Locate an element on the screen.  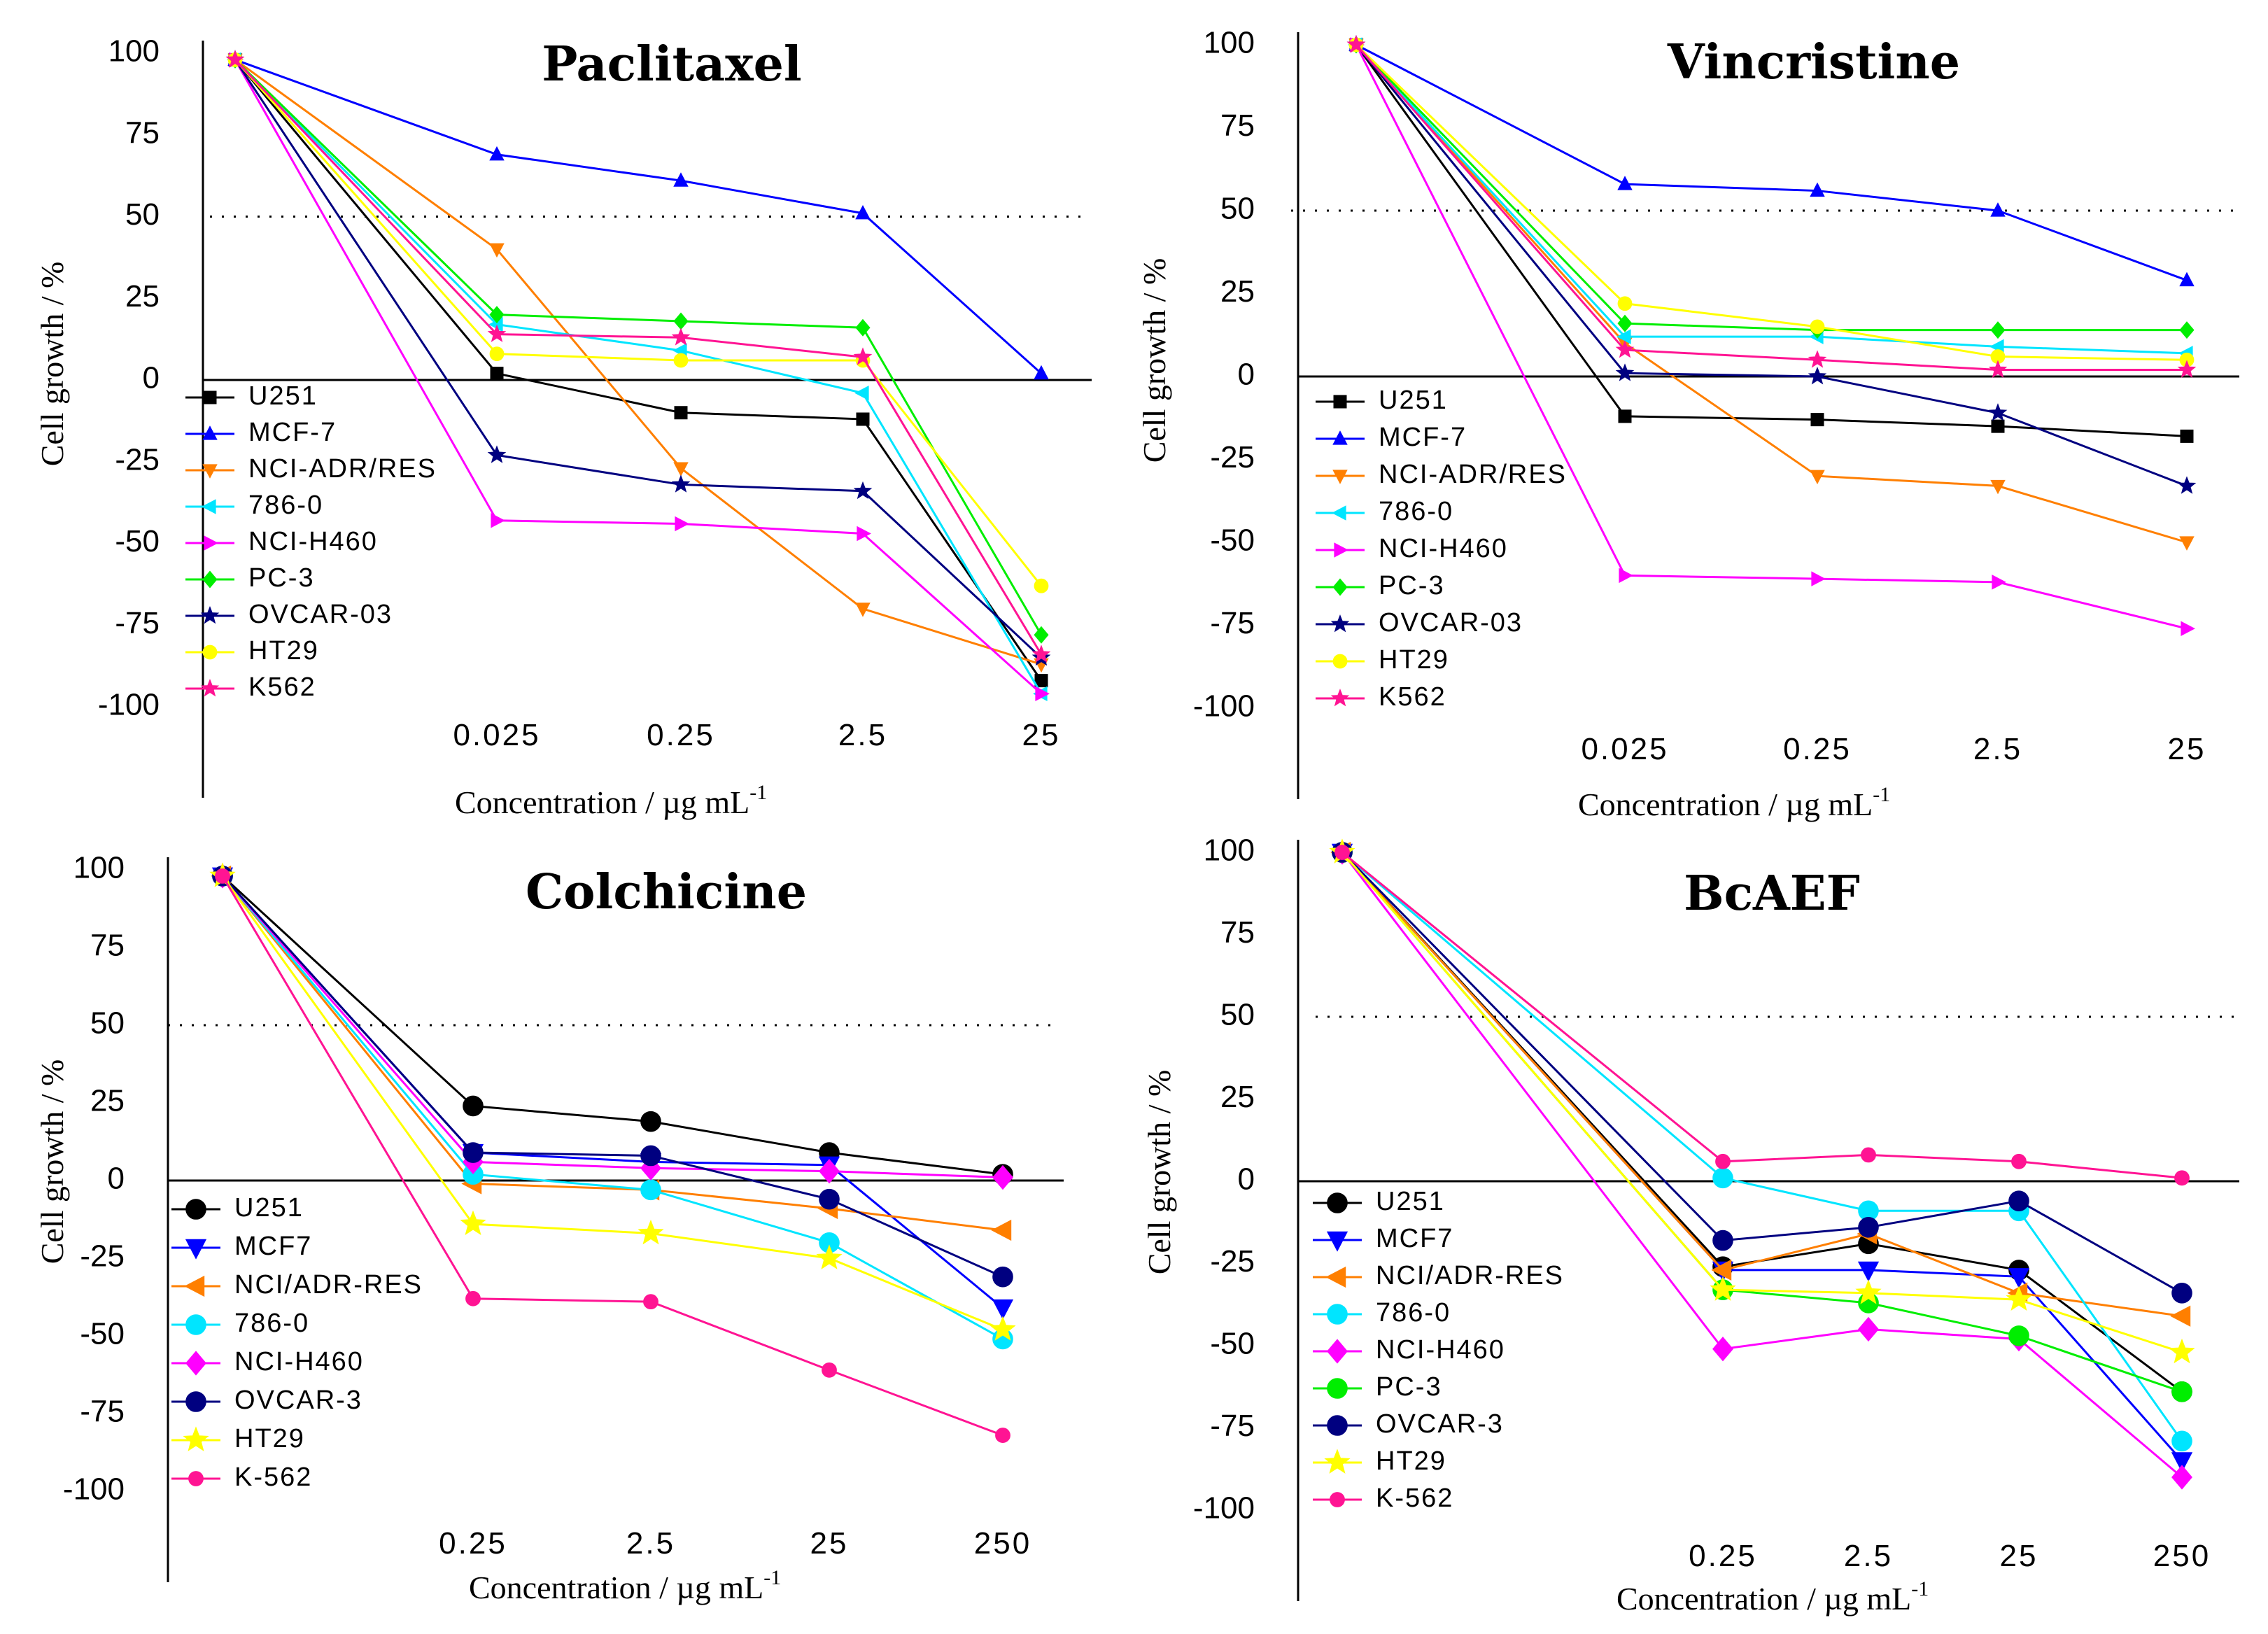
legend-item: NCI-H460 is located at coordinates (1411, 548).